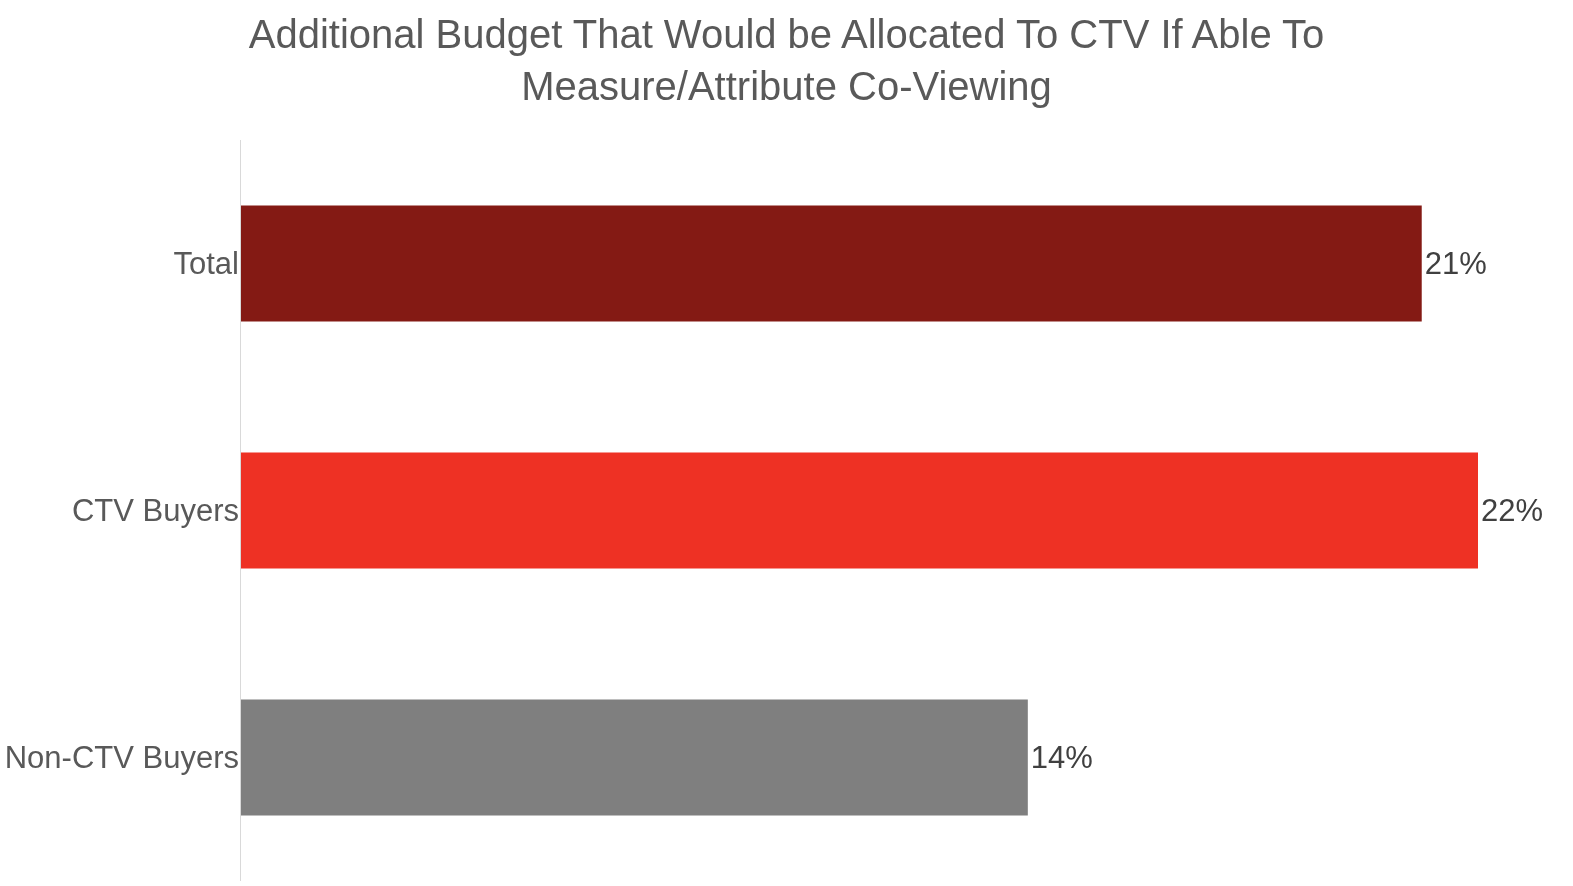  Describe the element at coordinates (1455, 264) in the screenshot. I see `data-label: 21%` at that location.